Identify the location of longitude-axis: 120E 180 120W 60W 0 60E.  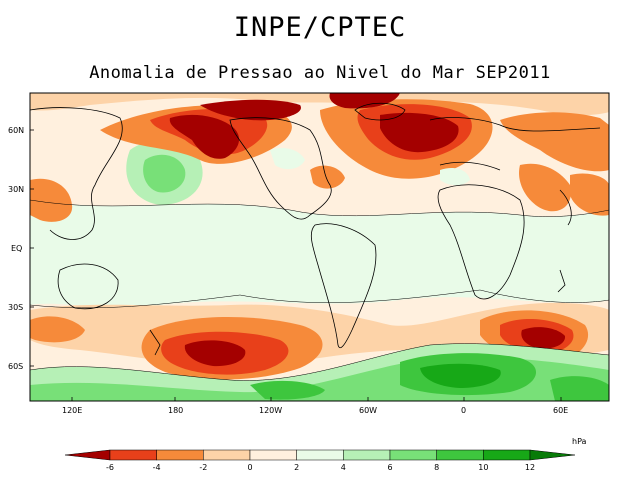
(315, 406).